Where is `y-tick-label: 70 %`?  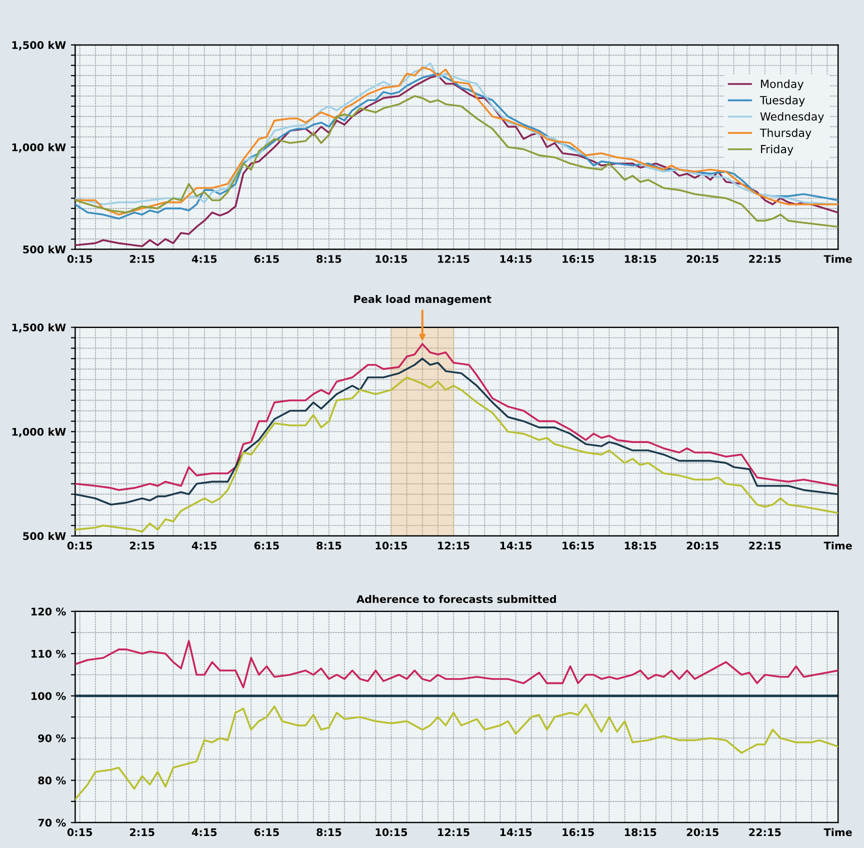
y-tick-label: 70 % is located at coordinates (52, 822).